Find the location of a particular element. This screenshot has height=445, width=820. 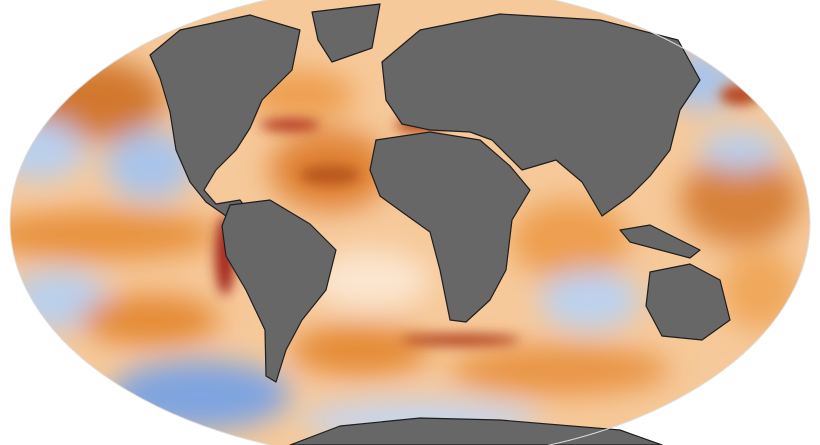

greenland is located at coordinates (346, 33).